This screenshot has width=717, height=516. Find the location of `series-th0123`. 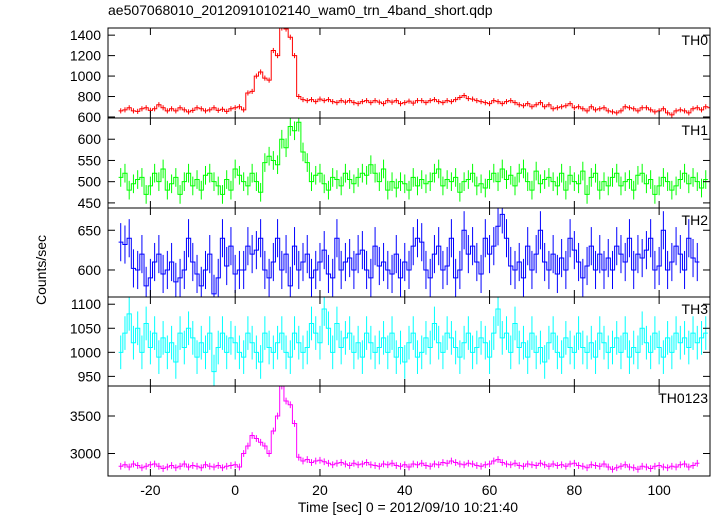

series-th0123 is located at coordinates (409, 429).